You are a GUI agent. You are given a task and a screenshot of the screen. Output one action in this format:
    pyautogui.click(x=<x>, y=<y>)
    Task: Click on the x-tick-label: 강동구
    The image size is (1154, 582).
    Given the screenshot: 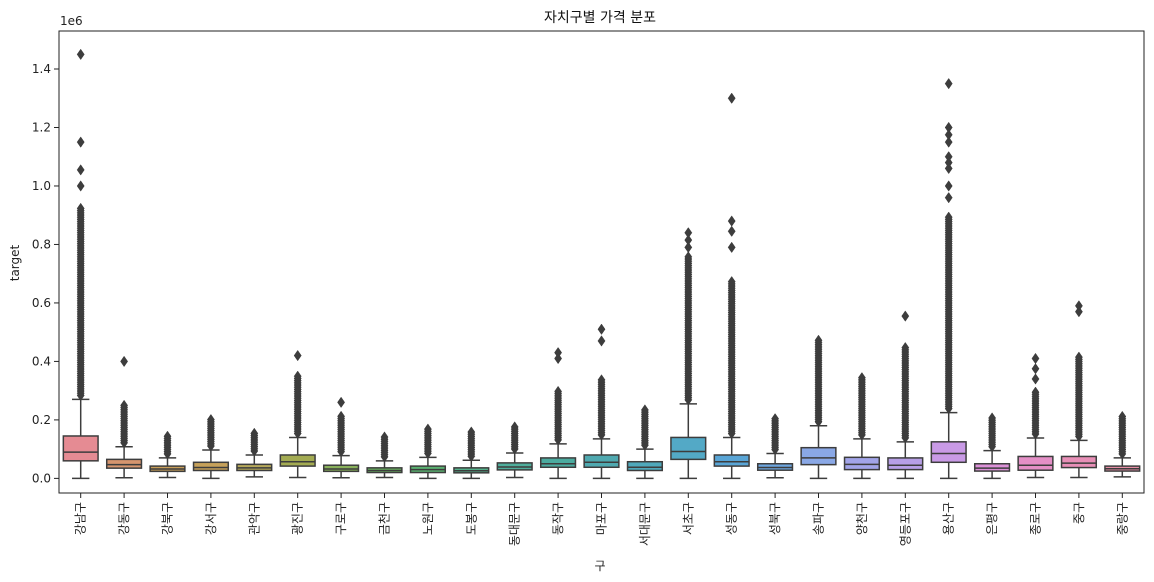 What is the action you would take?
    pyautogui.click(x=124, y=518)
    